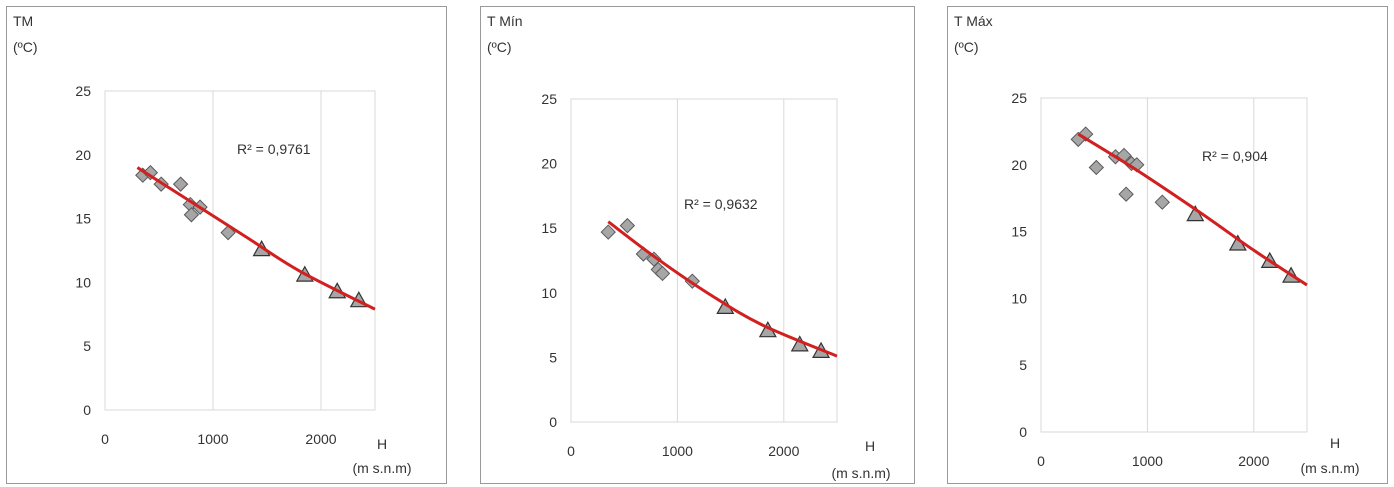 The height and width of the screenshot is (487, 1394). Describe the element at coordinates (1235, 156) in the screenshot. I see `r-squared-label: R² = 0,904` at that location.